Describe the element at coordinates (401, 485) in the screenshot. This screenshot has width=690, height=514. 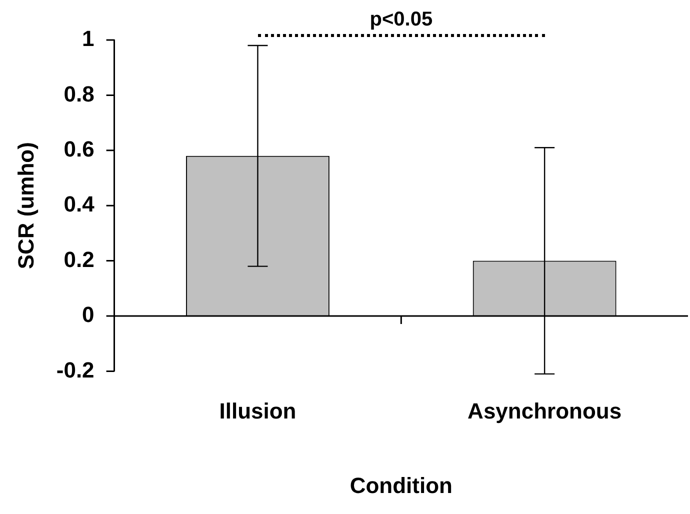
I see `x-axis-title: Condition` at that location.